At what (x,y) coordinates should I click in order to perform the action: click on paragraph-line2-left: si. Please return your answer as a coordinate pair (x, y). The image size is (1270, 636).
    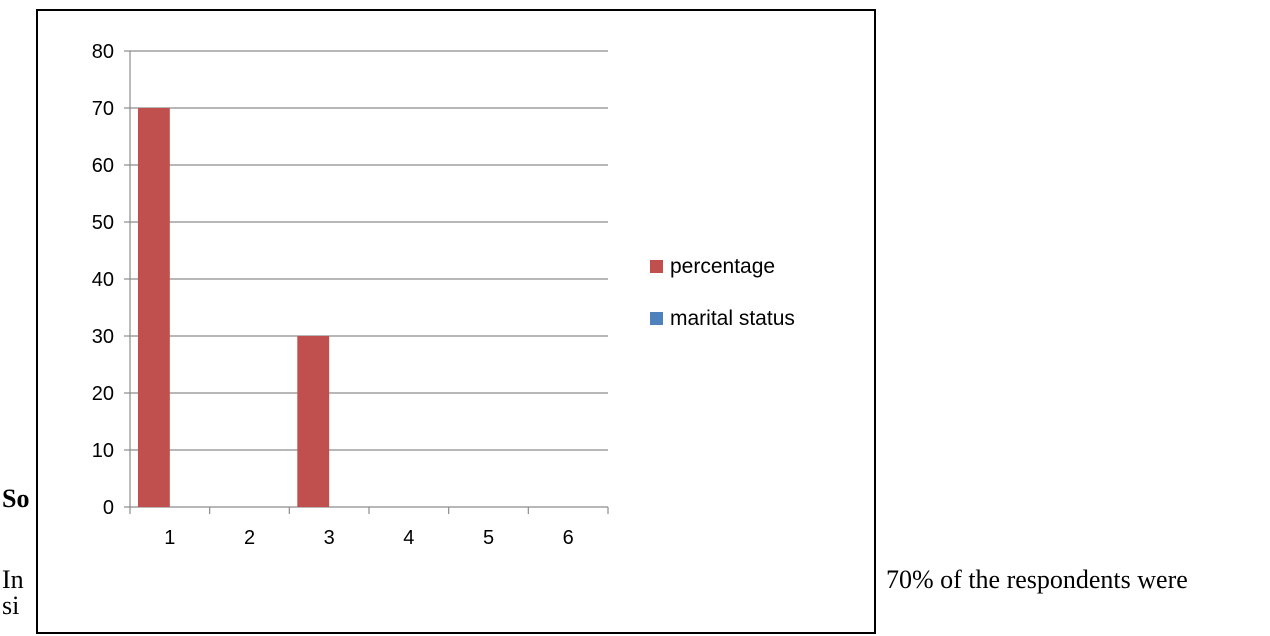
    Looking at the image, I should click on (11, 605).